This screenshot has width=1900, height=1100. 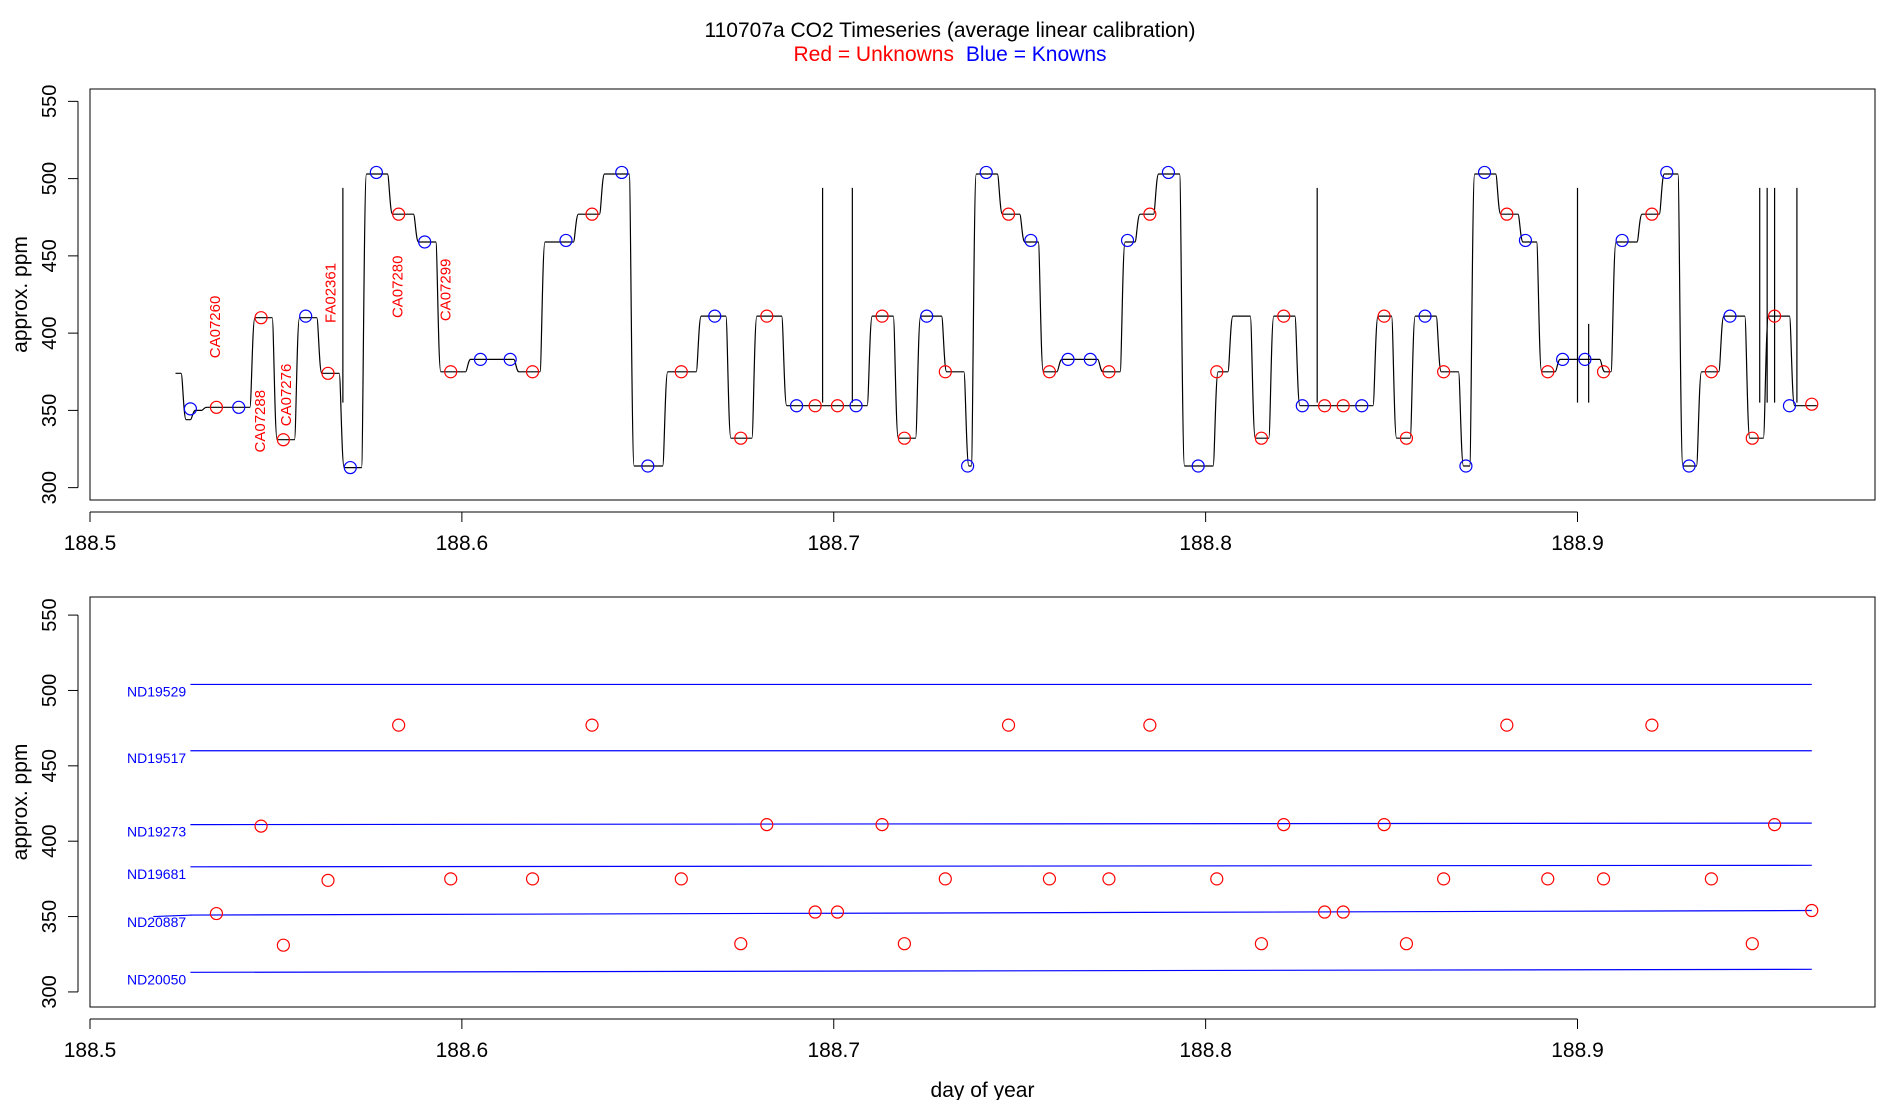 What do you see at coordinates (50, 410) in the screenshot?
I see `y-tick-label: 350` at bounding box center [50, 410].